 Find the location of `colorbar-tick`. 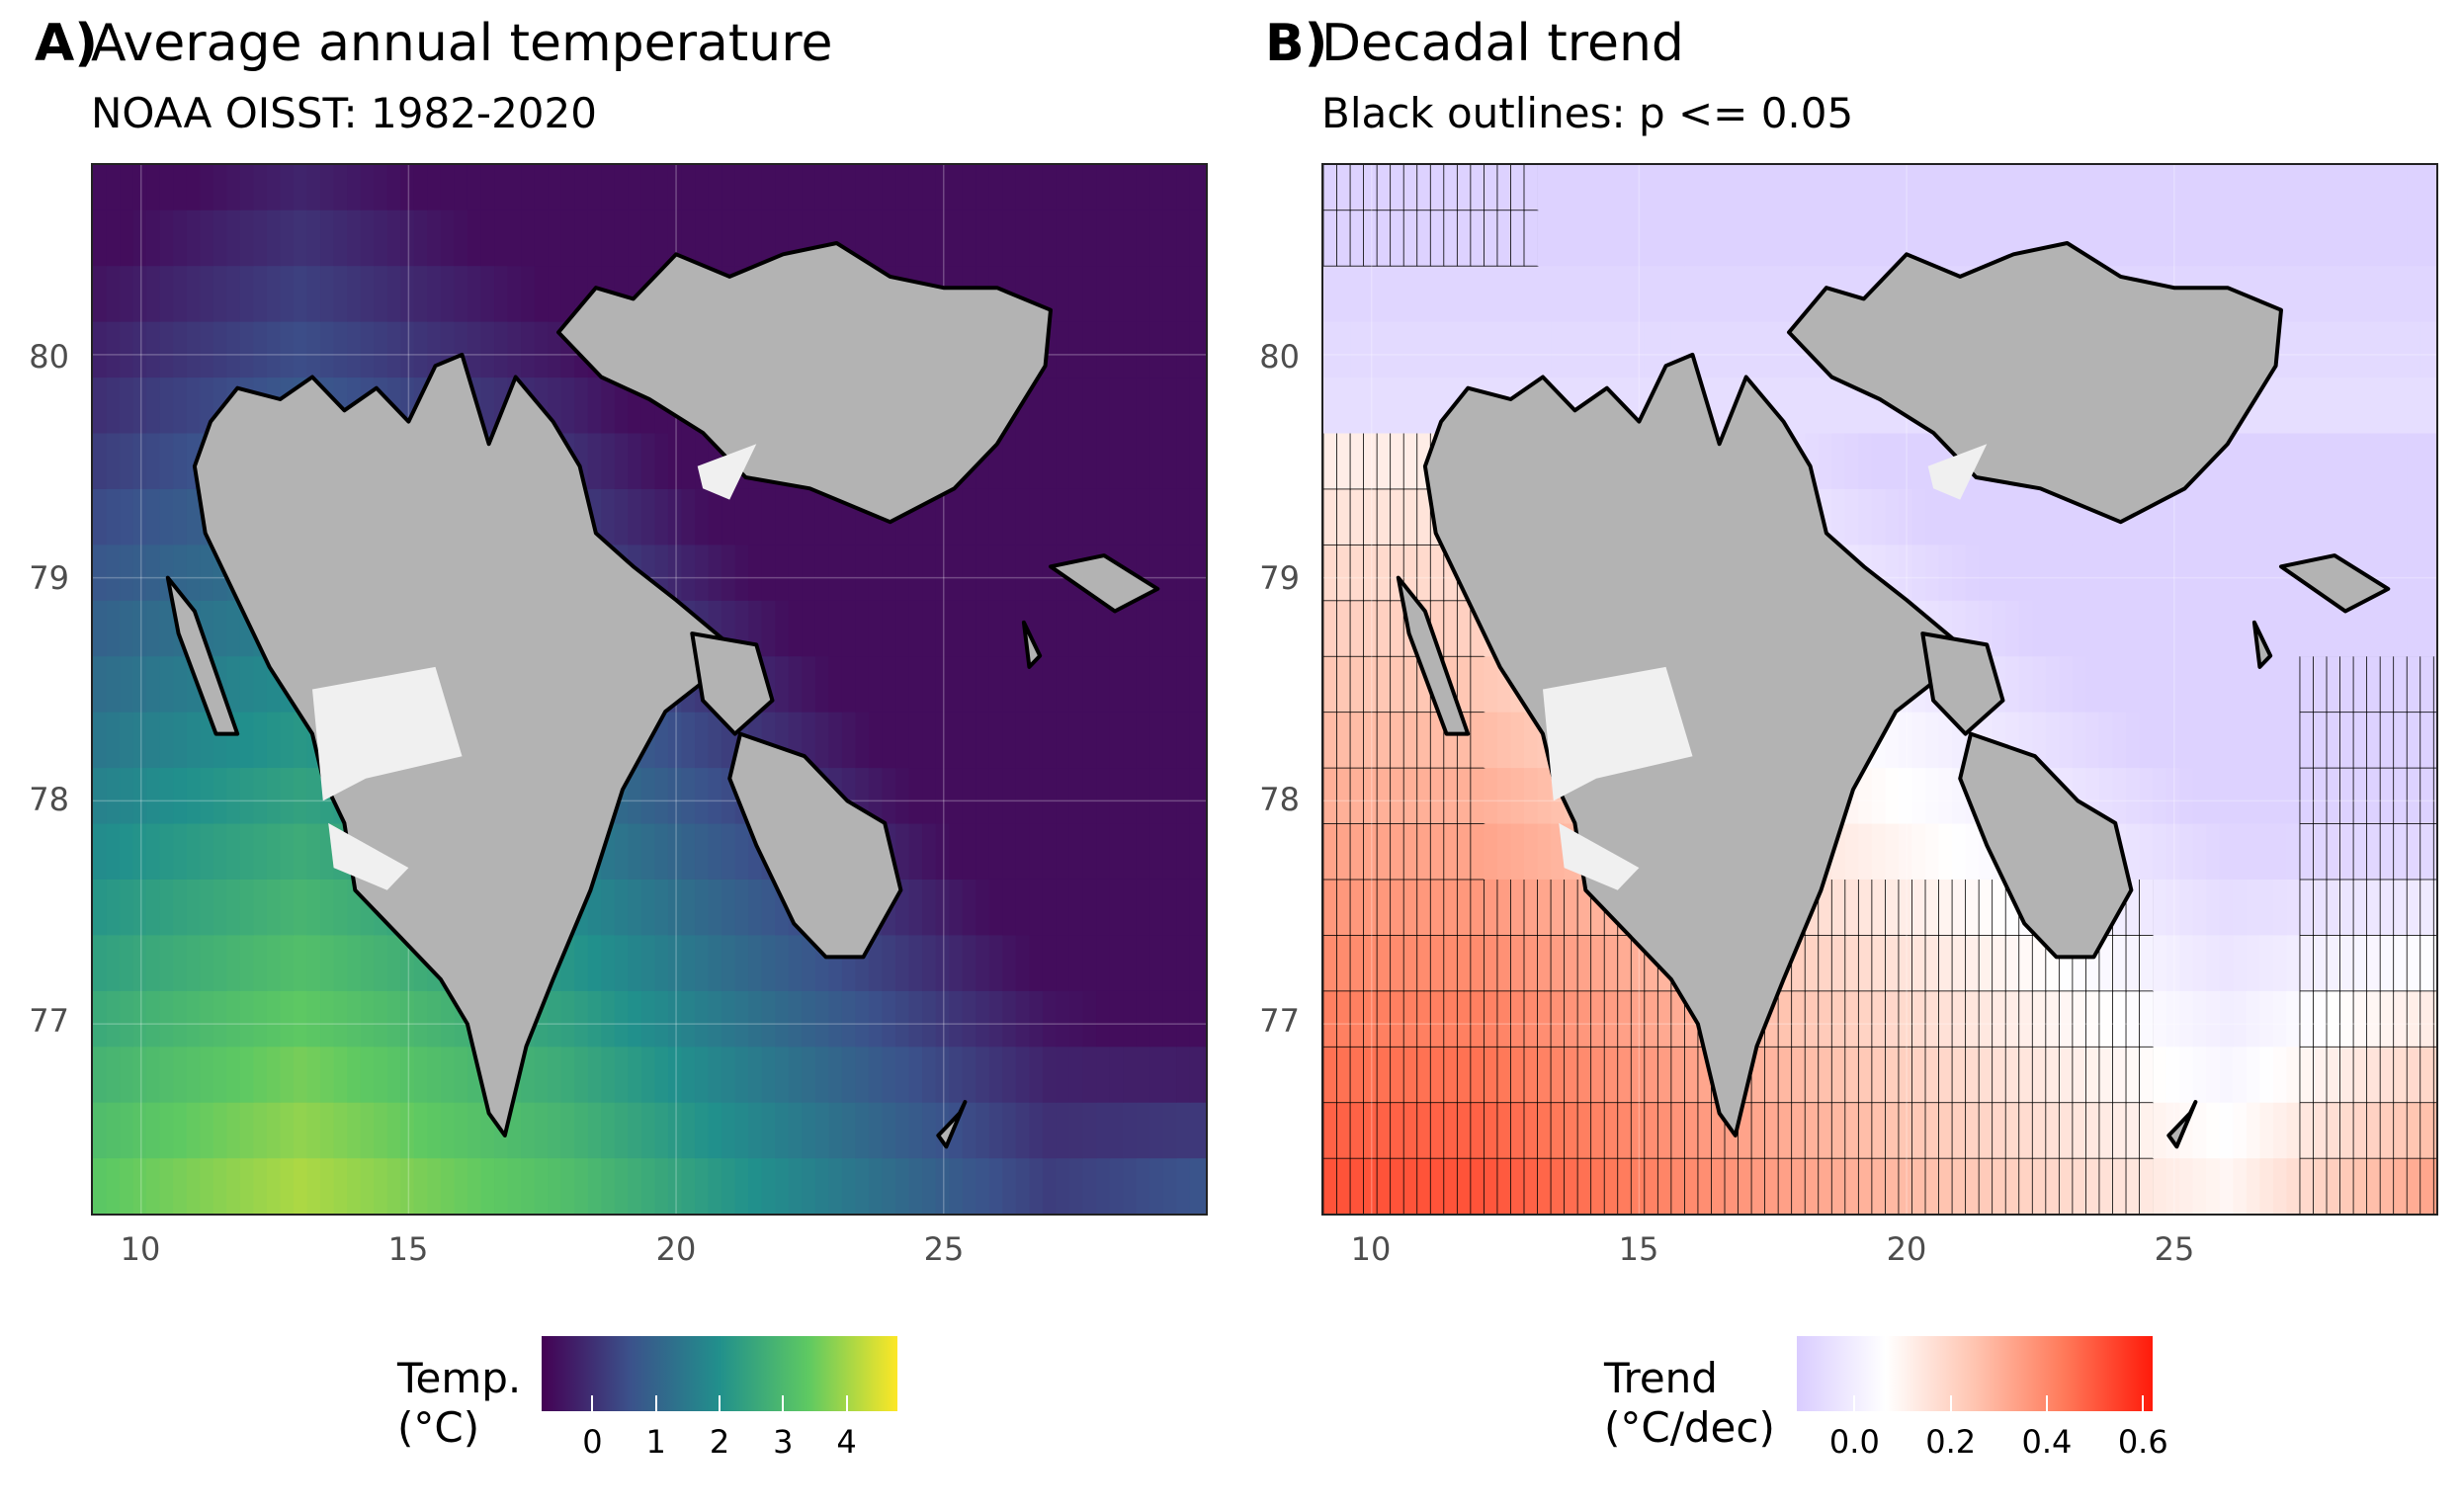

colorbar-tick is located at coordinates (846, 1403).